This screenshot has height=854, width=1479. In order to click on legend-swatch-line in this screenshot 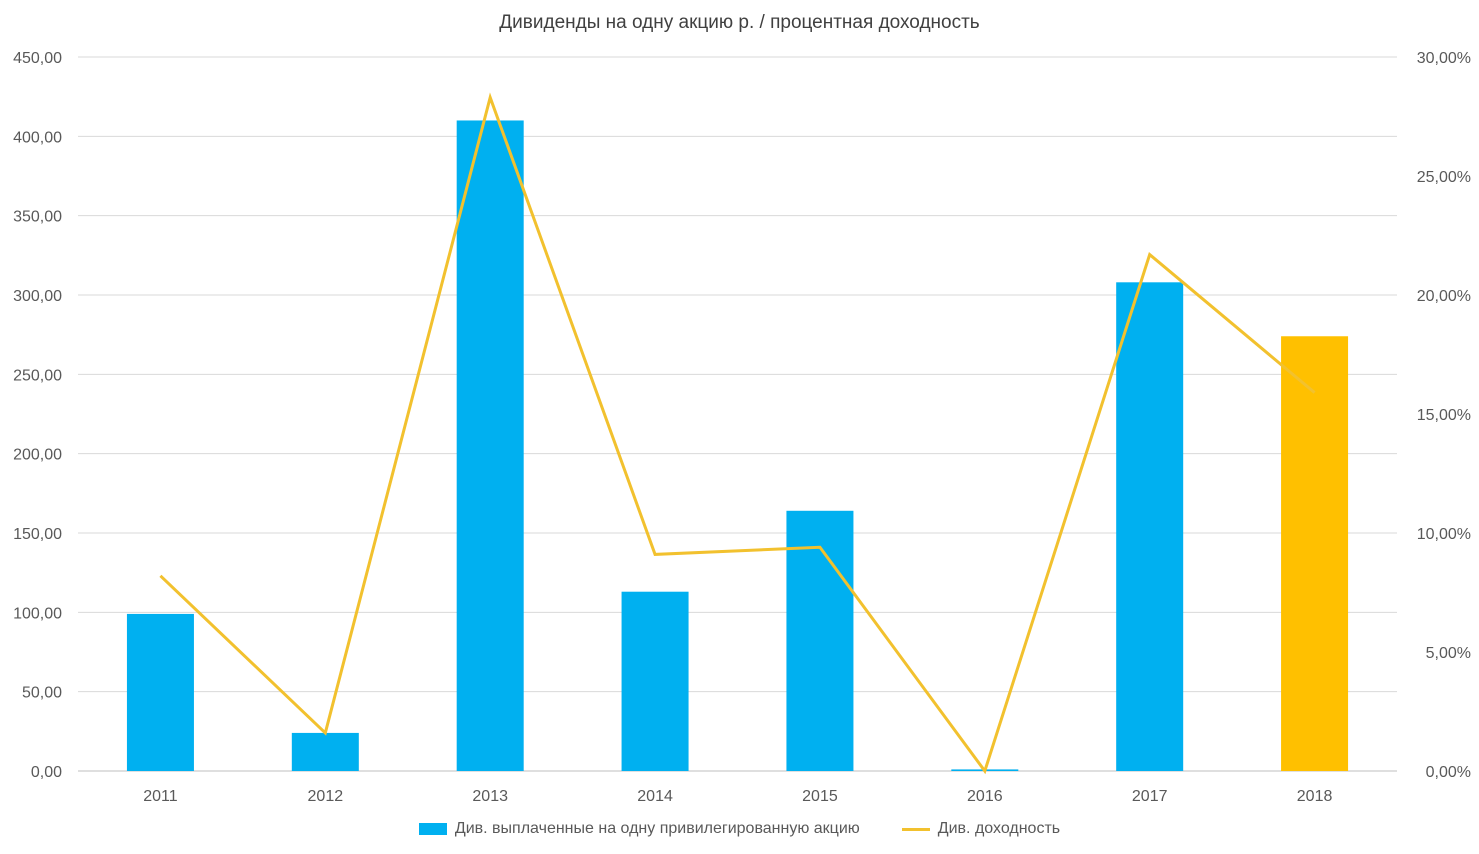, I will do `click(915, 829)`.